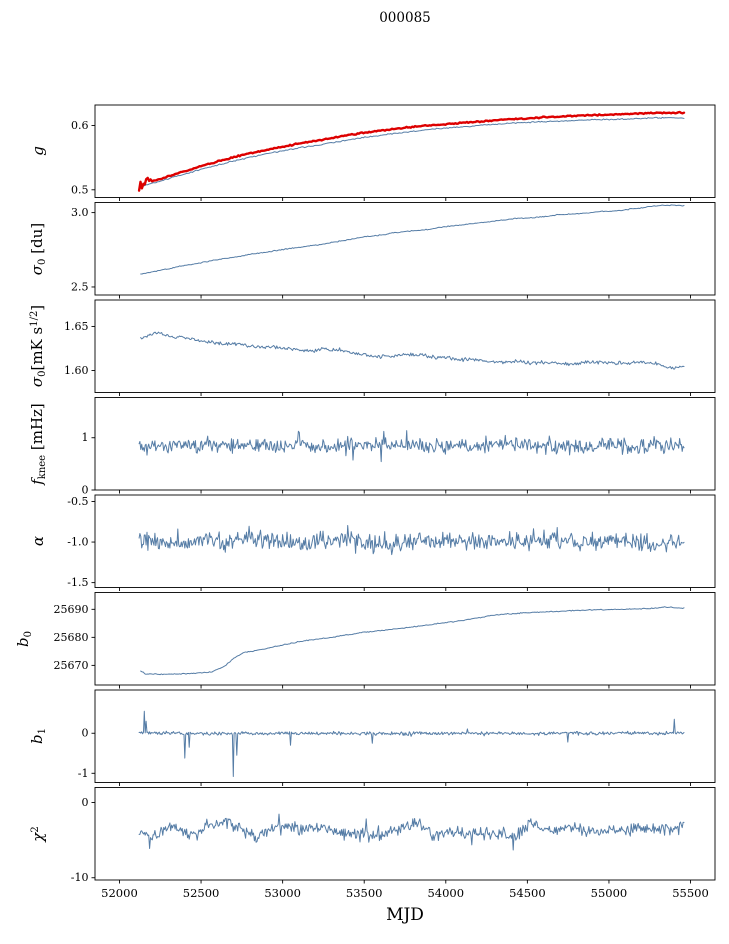 This screenshot has height=944, width=729. I want to click on series-gain-lower, so click(411, 152).